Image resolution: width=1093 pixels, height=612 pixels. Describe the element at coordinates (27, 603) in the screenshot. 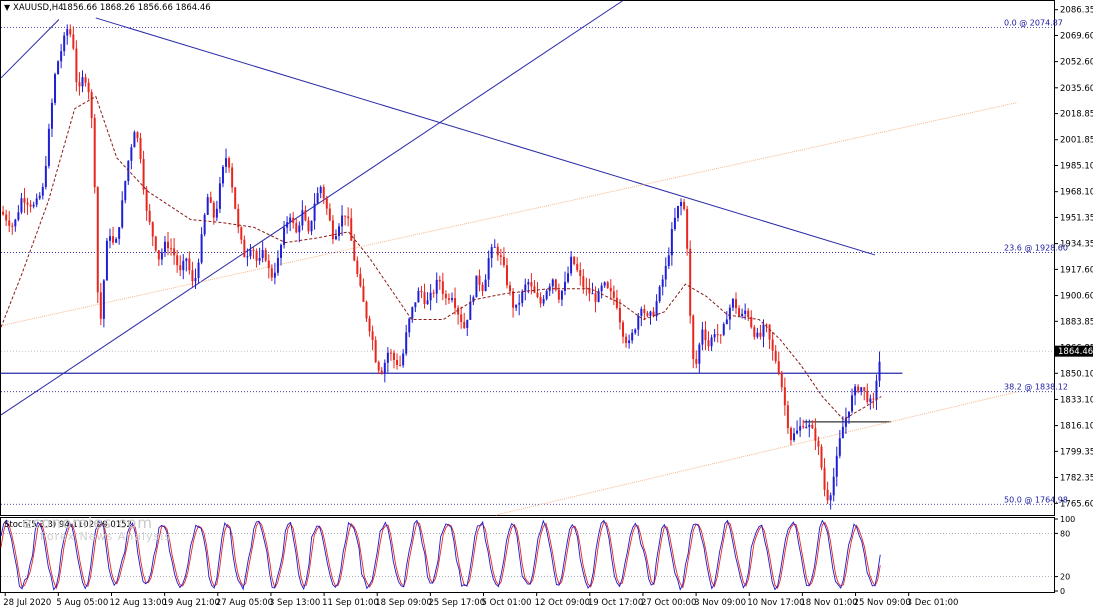

I see `x-tick-label: 28 Jul 2020` at that location.